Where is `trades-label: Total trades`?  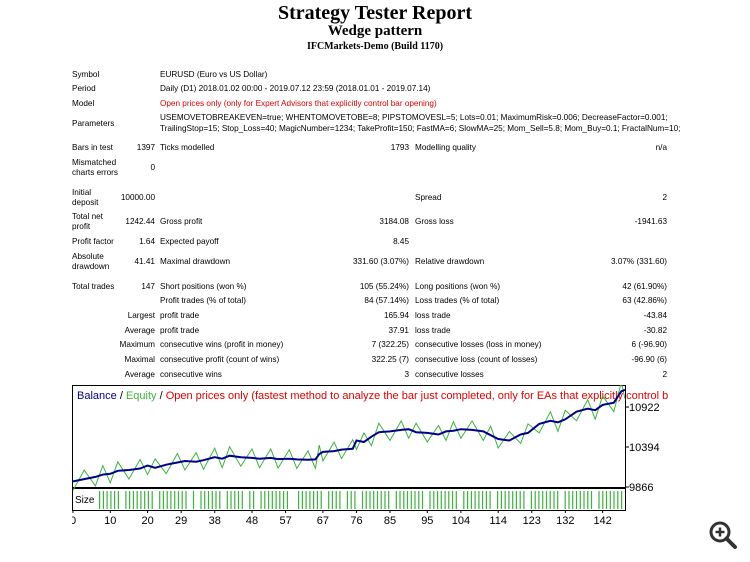
trades-label: Total trades is located at coordinates (93, 286).